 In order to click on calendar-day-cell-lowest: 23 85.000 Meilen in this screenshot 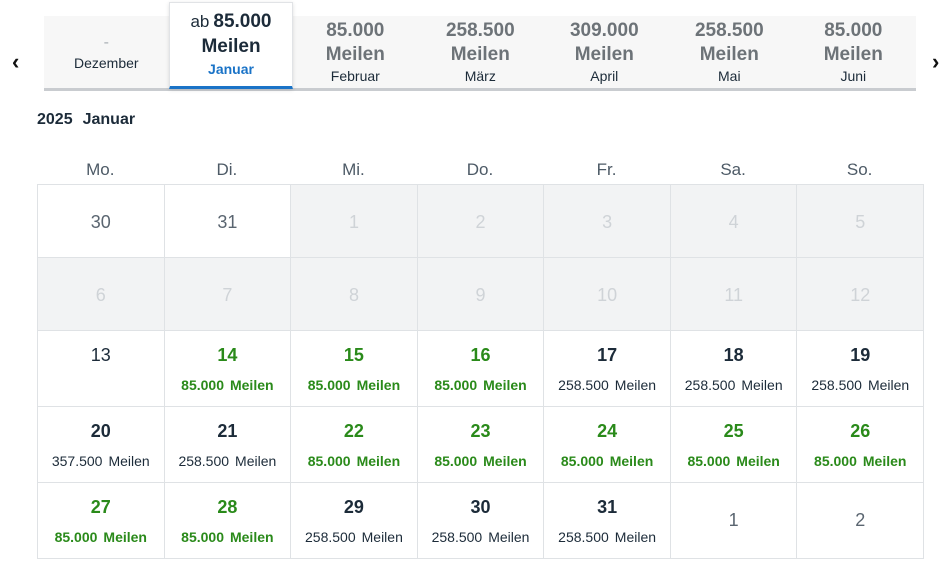, I will do `click(481, 445)`.